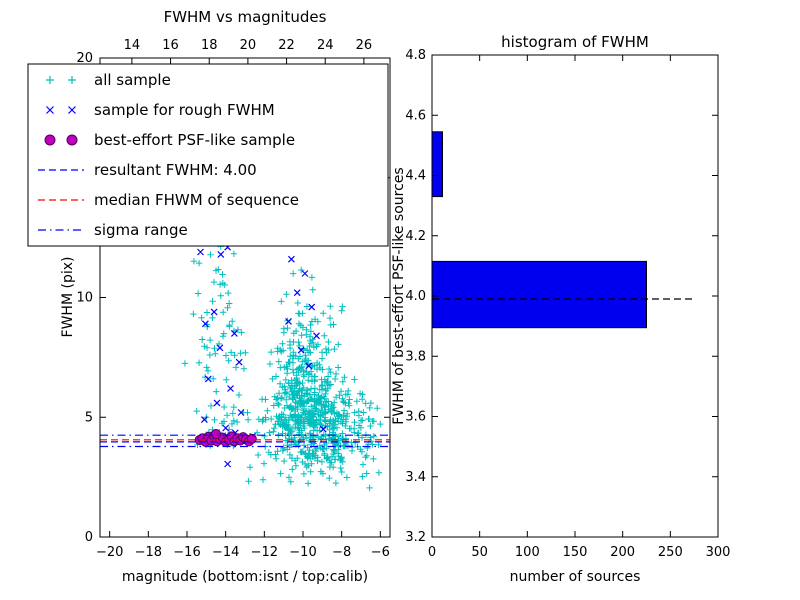 The height and width of the screenshot is (600, 800). I want to click on tick-label: 4.4, so click(415, 176).